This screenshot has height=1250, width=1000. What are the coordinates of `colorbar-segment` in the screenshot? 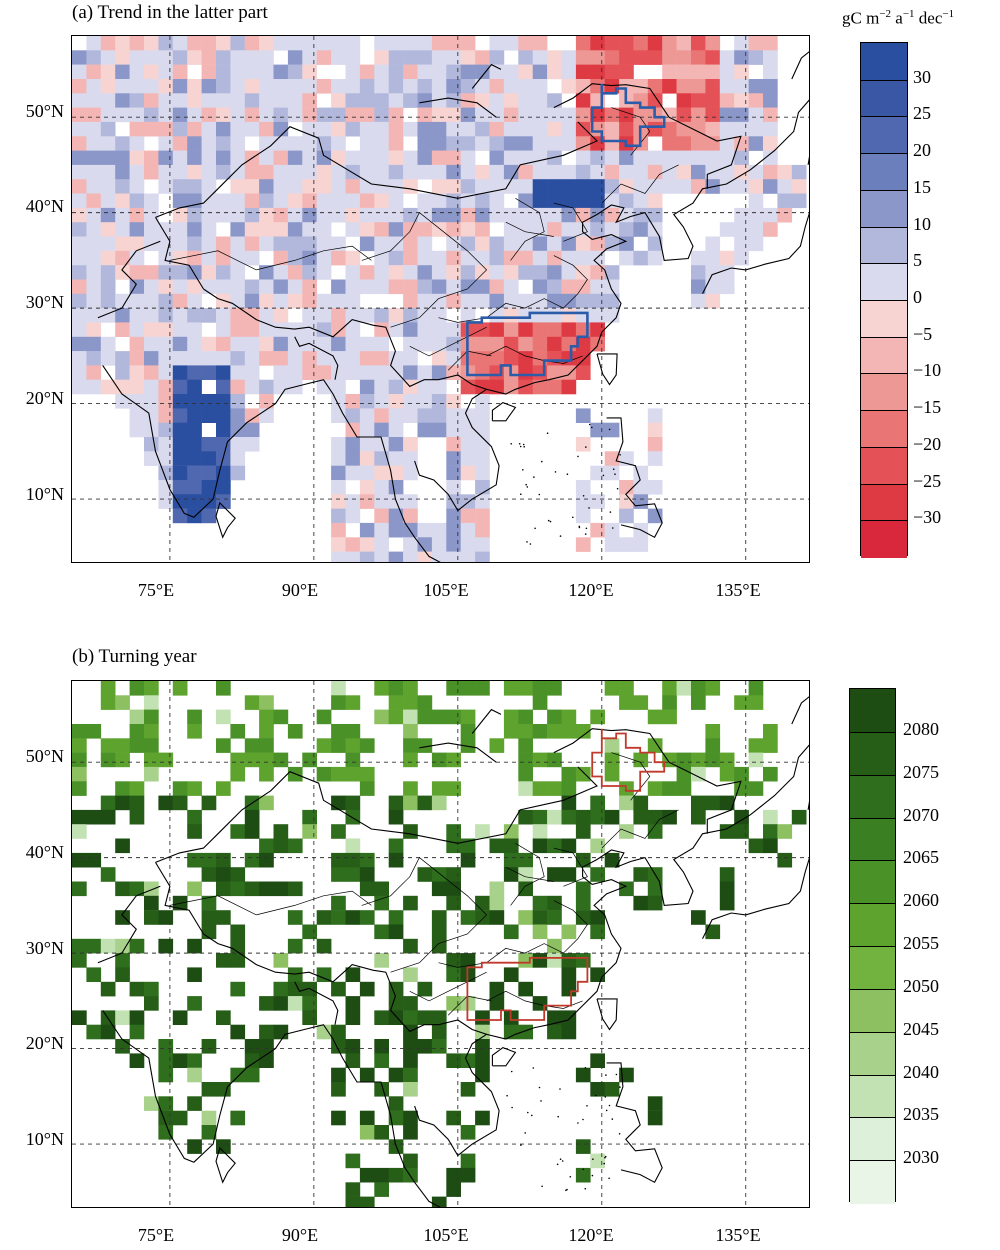 It's located at (872, 754).